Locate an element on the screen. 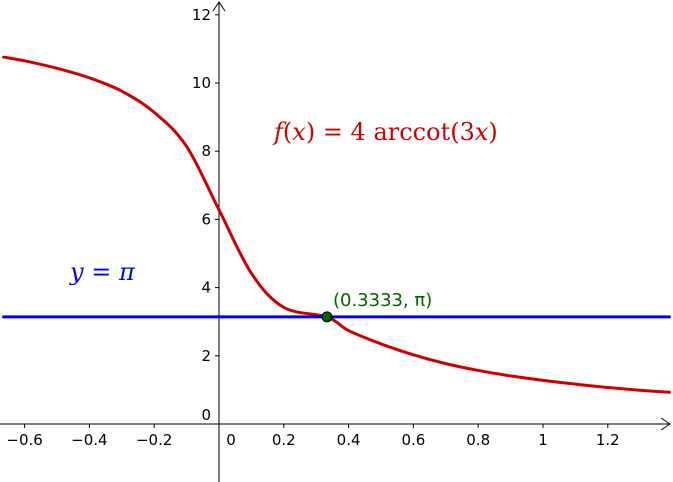 This screenshot has height=482, width=673. x-tick-label: −0.2 is located at coordinates (154, 440).